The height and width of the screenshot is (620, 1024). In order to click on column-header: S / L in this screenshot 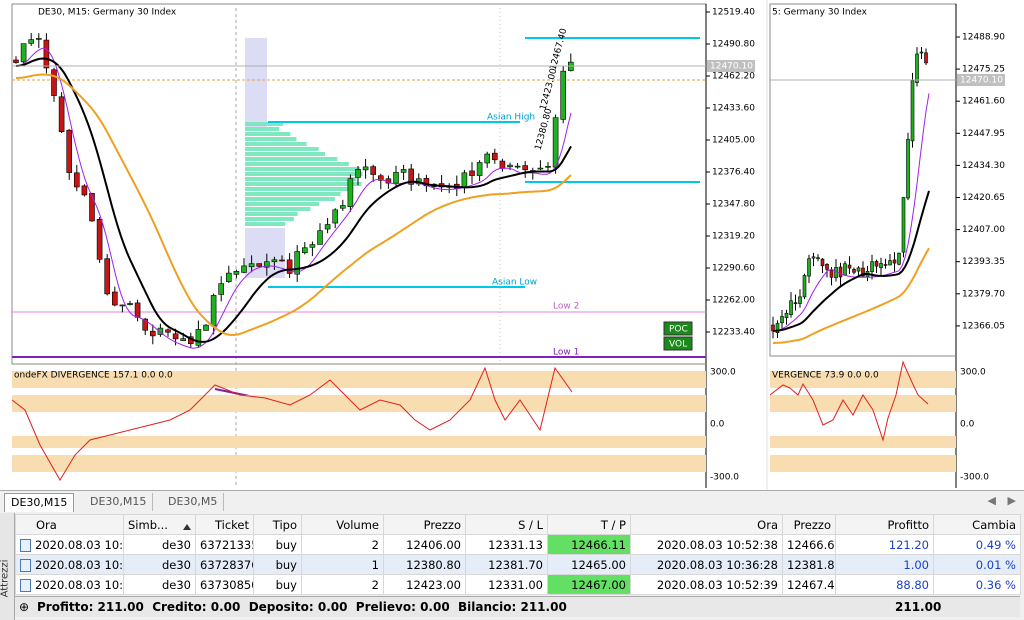, I will do `click(506, 524)`.